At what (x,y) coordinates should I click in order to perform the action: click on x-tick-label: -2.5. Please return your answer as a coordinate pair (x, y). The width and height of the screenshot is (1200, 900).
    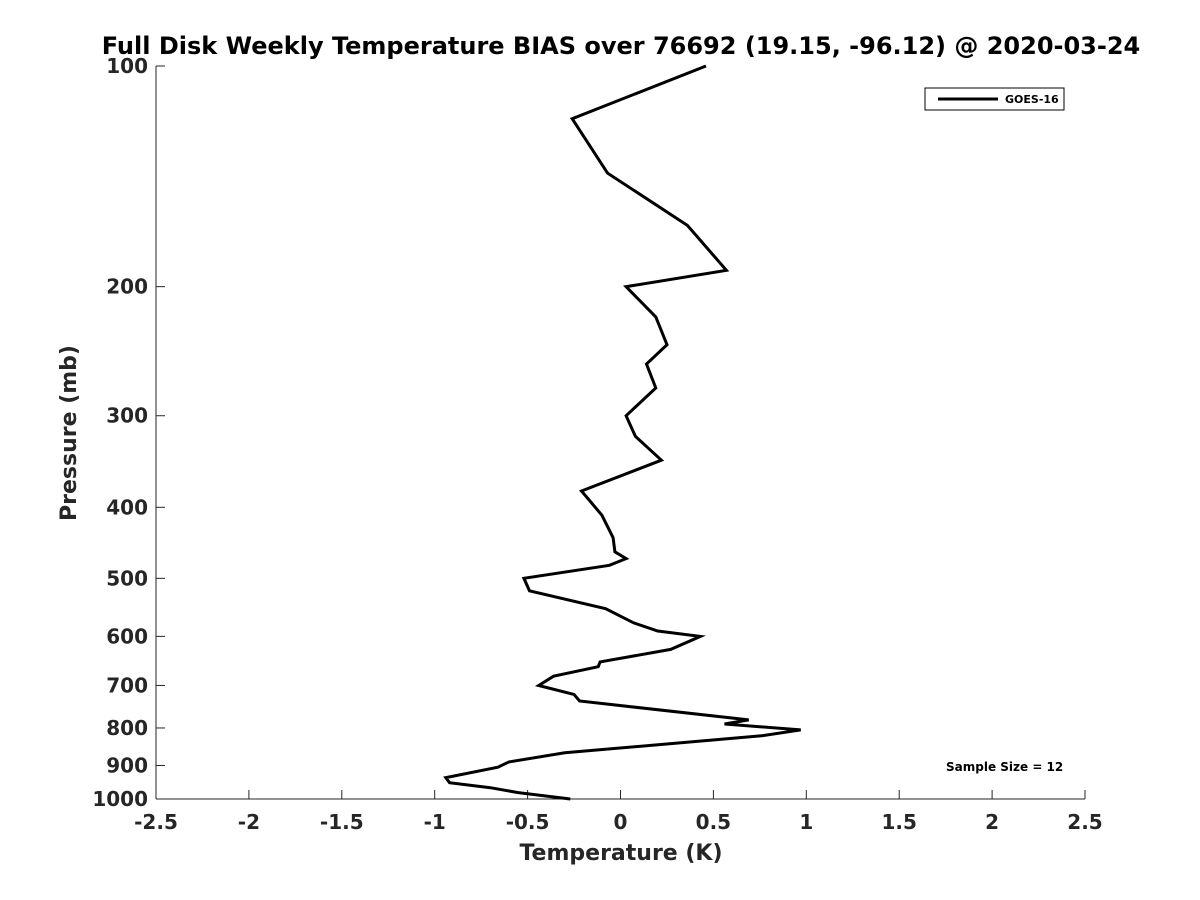
    Looking at the image, I should click on (156, 822).